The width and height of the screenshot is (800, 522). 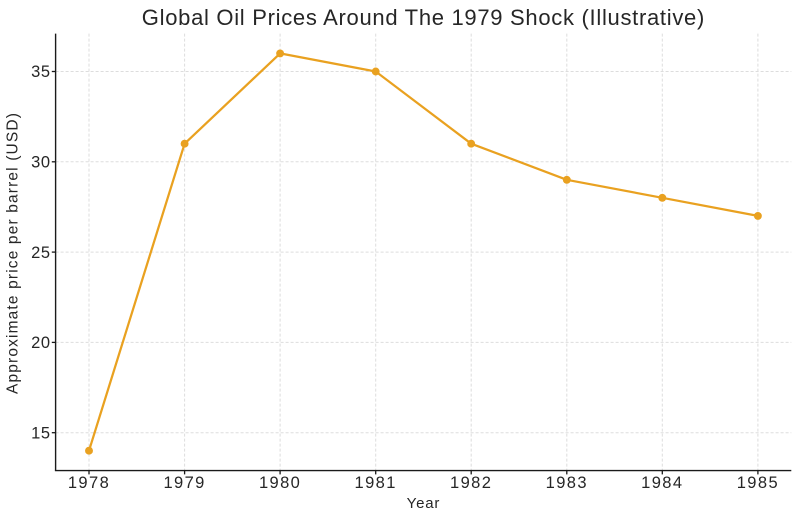 What do you see at coordinates (40, 343) in the screenshot?
I see `svg-text: 20` at bounding box center [40, 343].